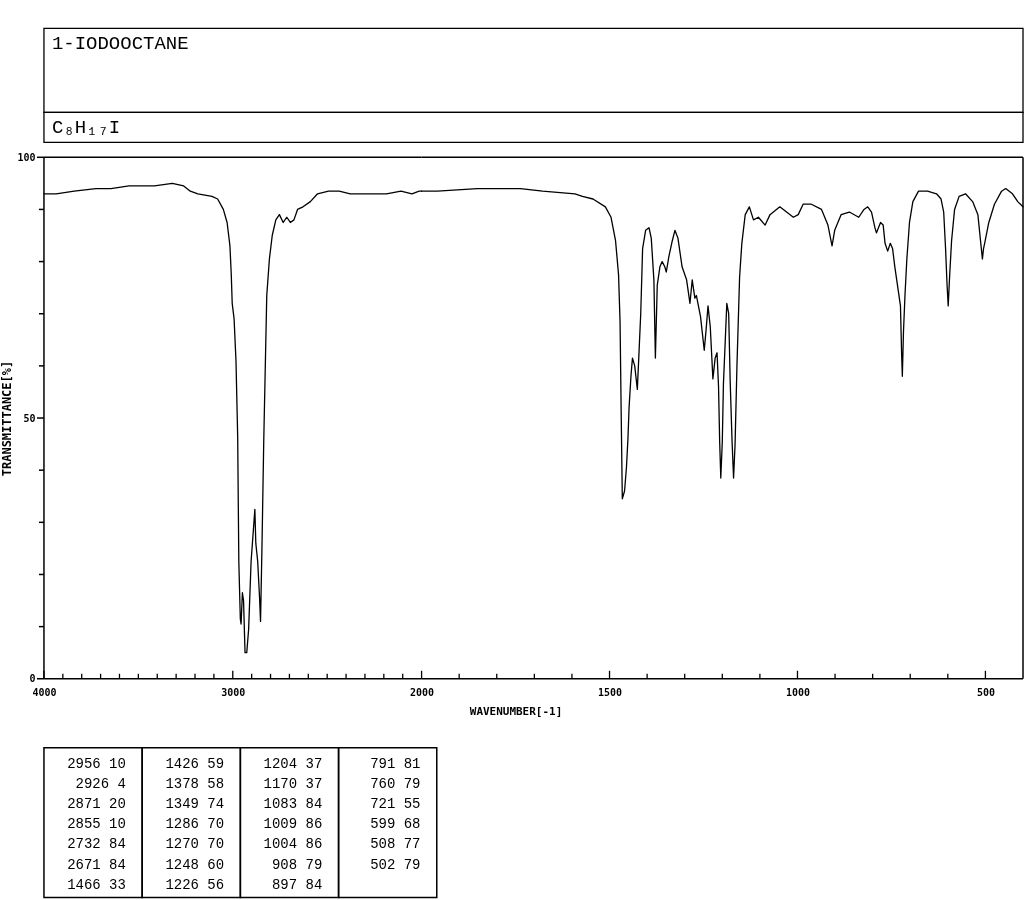 This screenshot has width=1024, height=900. Describe the element at coordinates (32, 679) in the screenshot. I see `y-tick-label: 0` at that location.